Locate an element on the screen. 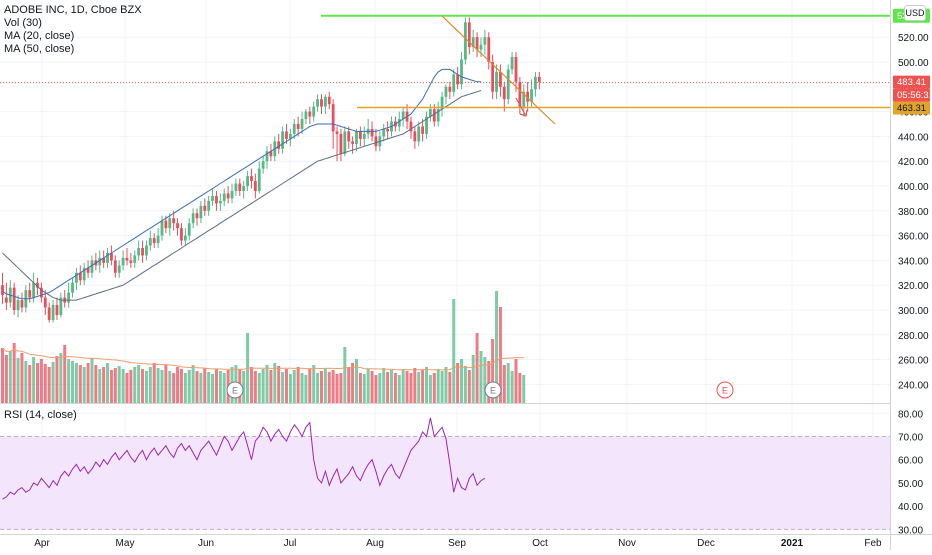 Image resolution: width=932 pixels, height=555 pixels. symbol-title: ADOBE INC, 1D, Cboe BZX is located at coordinates (73, 10).